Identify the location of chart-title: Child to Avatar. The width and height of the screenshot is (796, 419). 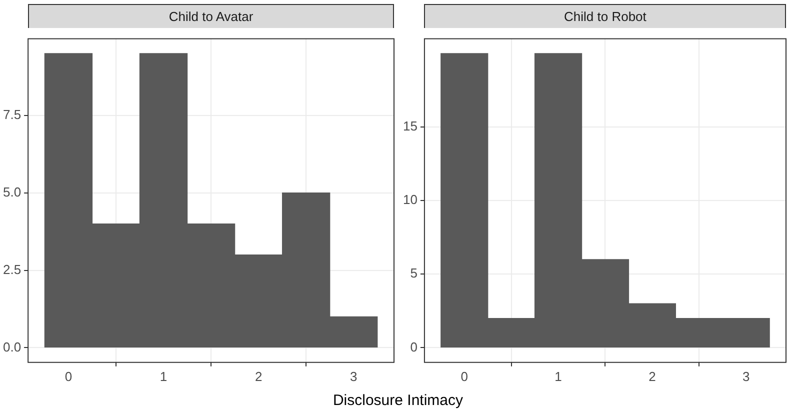
(211, 16).